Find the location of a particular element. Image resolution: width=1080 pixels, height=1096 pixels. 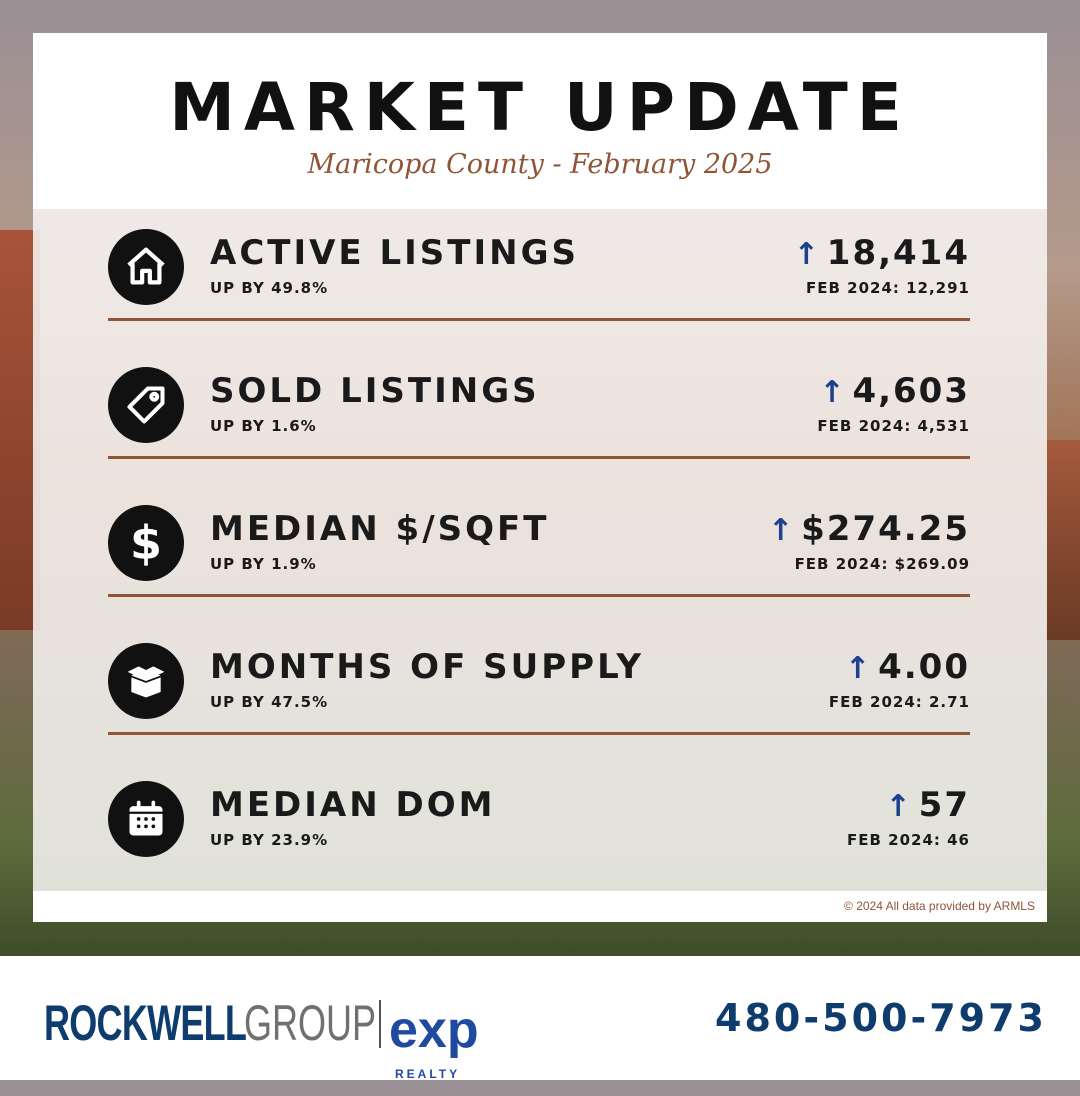

box-icon is located at coordinates (146, 681).